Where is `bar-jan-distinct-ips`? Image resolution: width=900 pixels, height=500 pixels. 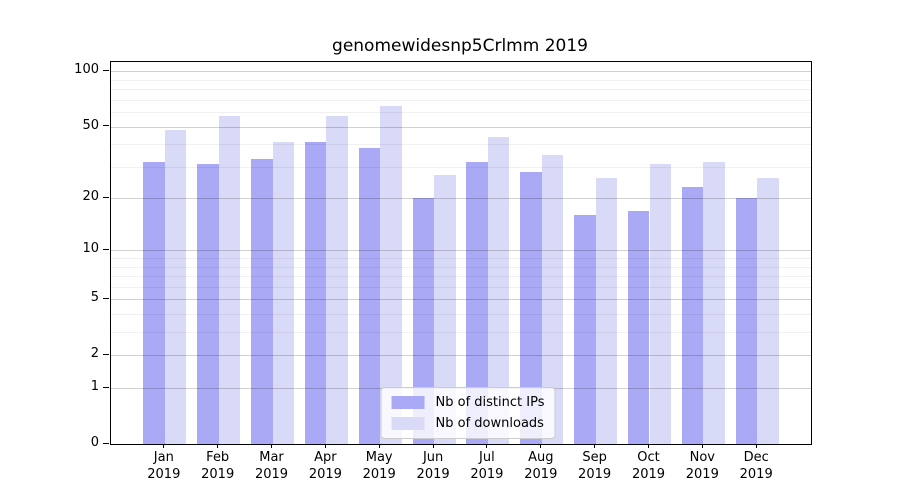 bar-jan-distinct-ips is located at coordinates (154, 302).